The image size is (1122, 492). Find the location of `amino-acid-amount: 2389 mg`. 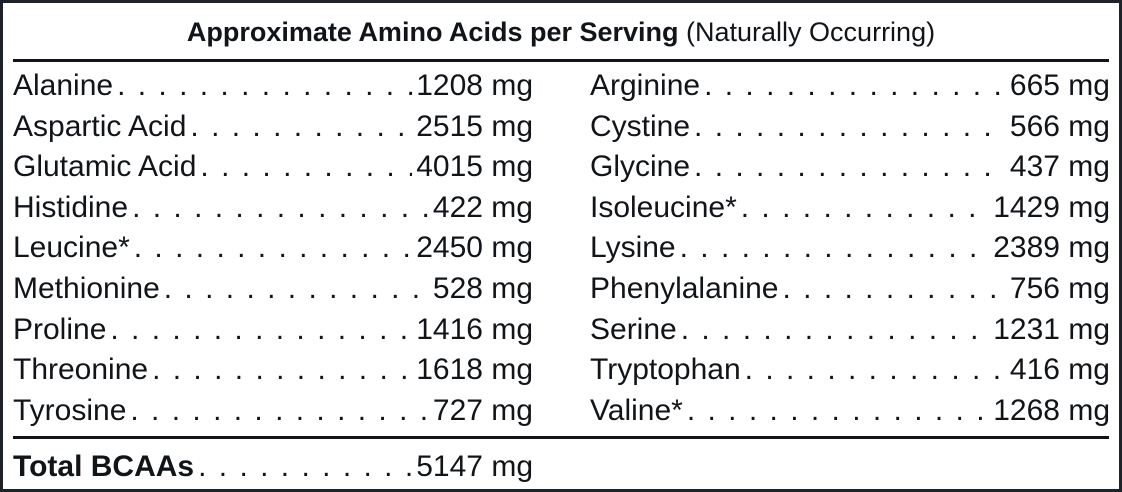

amino-acid-amount: 2389 mg is located at coordinates (1051, 248).